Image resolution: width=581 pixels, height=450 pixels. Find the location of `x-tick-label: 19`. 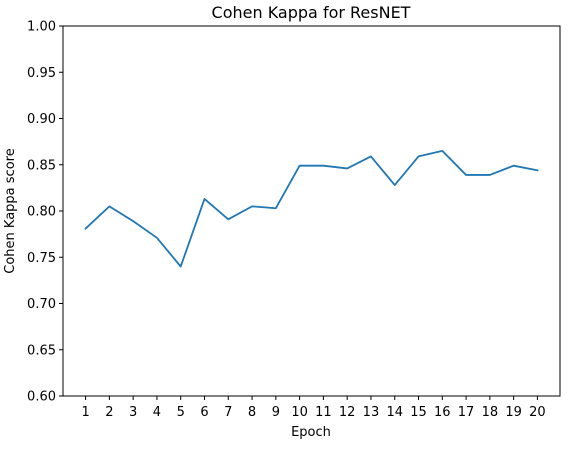

x-tick-label: 19 is located at coordinates (513, 412).